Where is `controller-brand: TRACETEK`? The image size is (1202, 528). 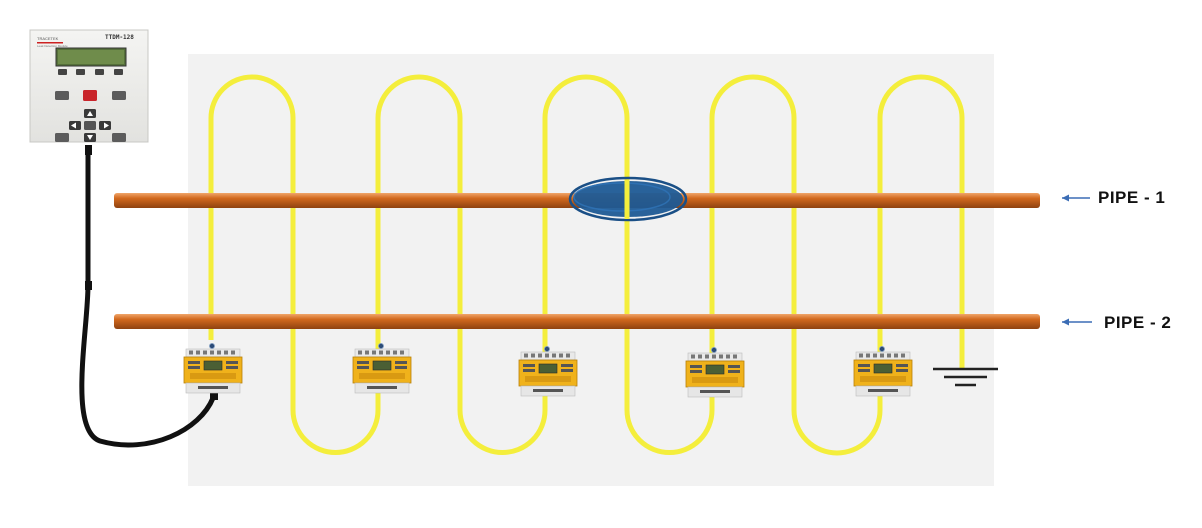
controller-brand: TRACETEK is located at coordinates (48, 38).